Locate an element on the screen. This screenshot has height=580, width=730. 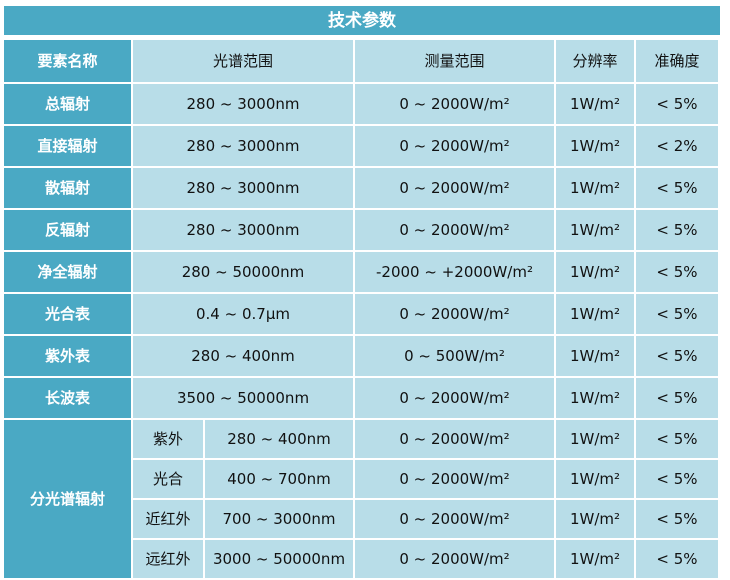
header-spectral: 光谱范围 is located at coordinates (243, 61).